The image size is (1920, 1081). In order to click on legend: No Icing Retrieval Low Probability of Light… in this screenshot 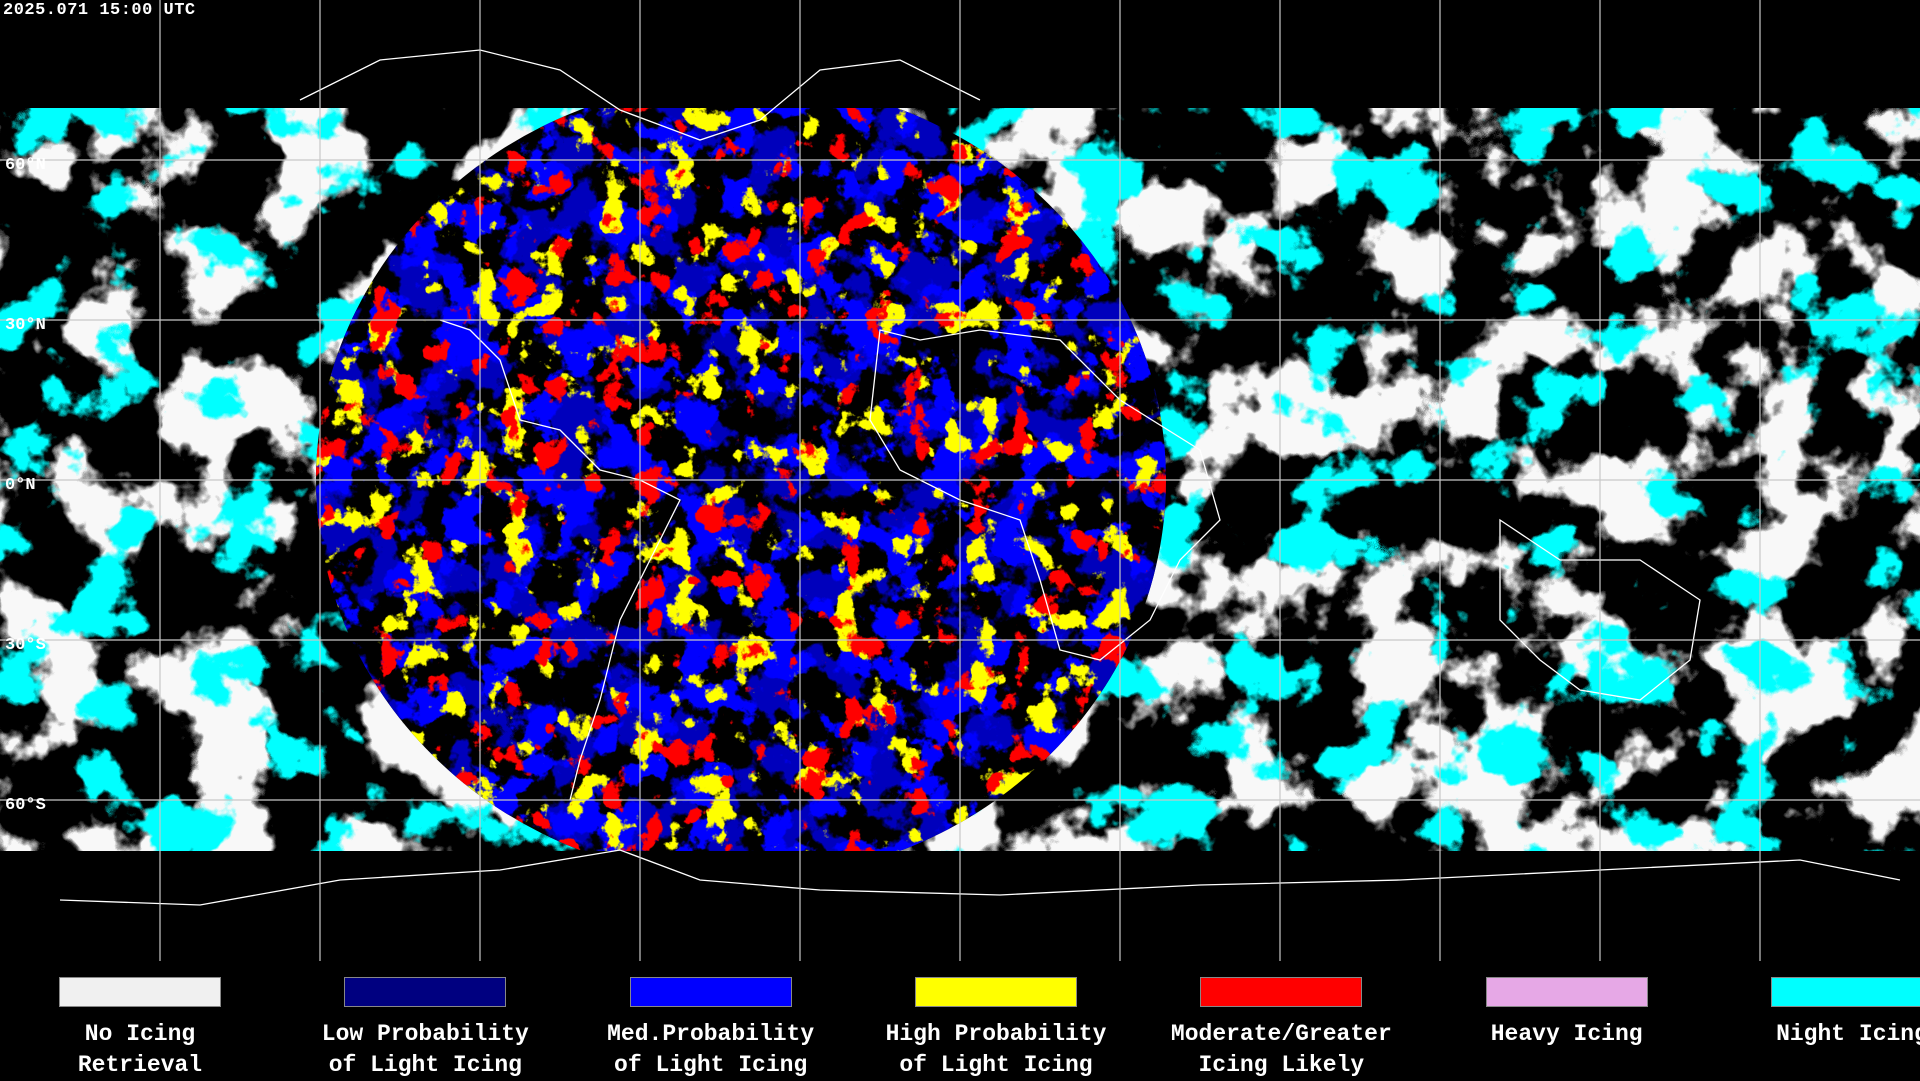, I will do `click(960, 1020)`.